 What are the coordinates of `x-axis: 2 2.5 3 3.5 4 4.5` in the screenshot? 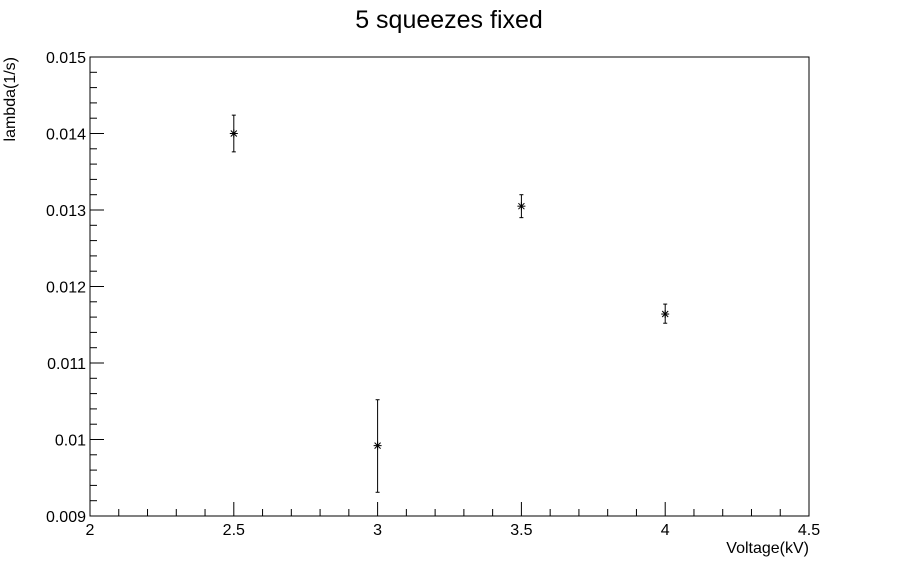 It's located at (453, 520).